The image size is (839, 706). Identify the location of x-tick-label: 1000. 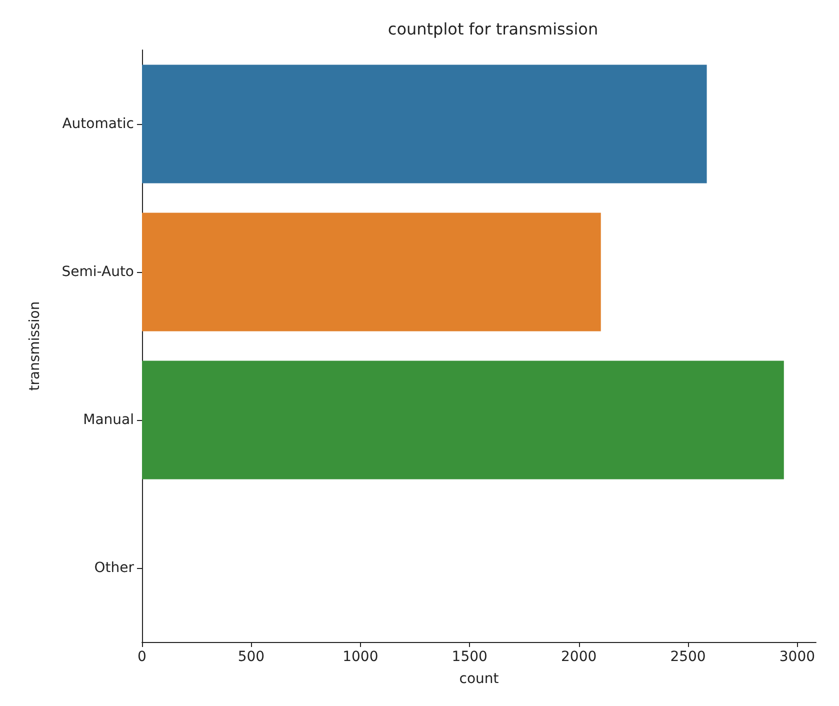
(360, 657).